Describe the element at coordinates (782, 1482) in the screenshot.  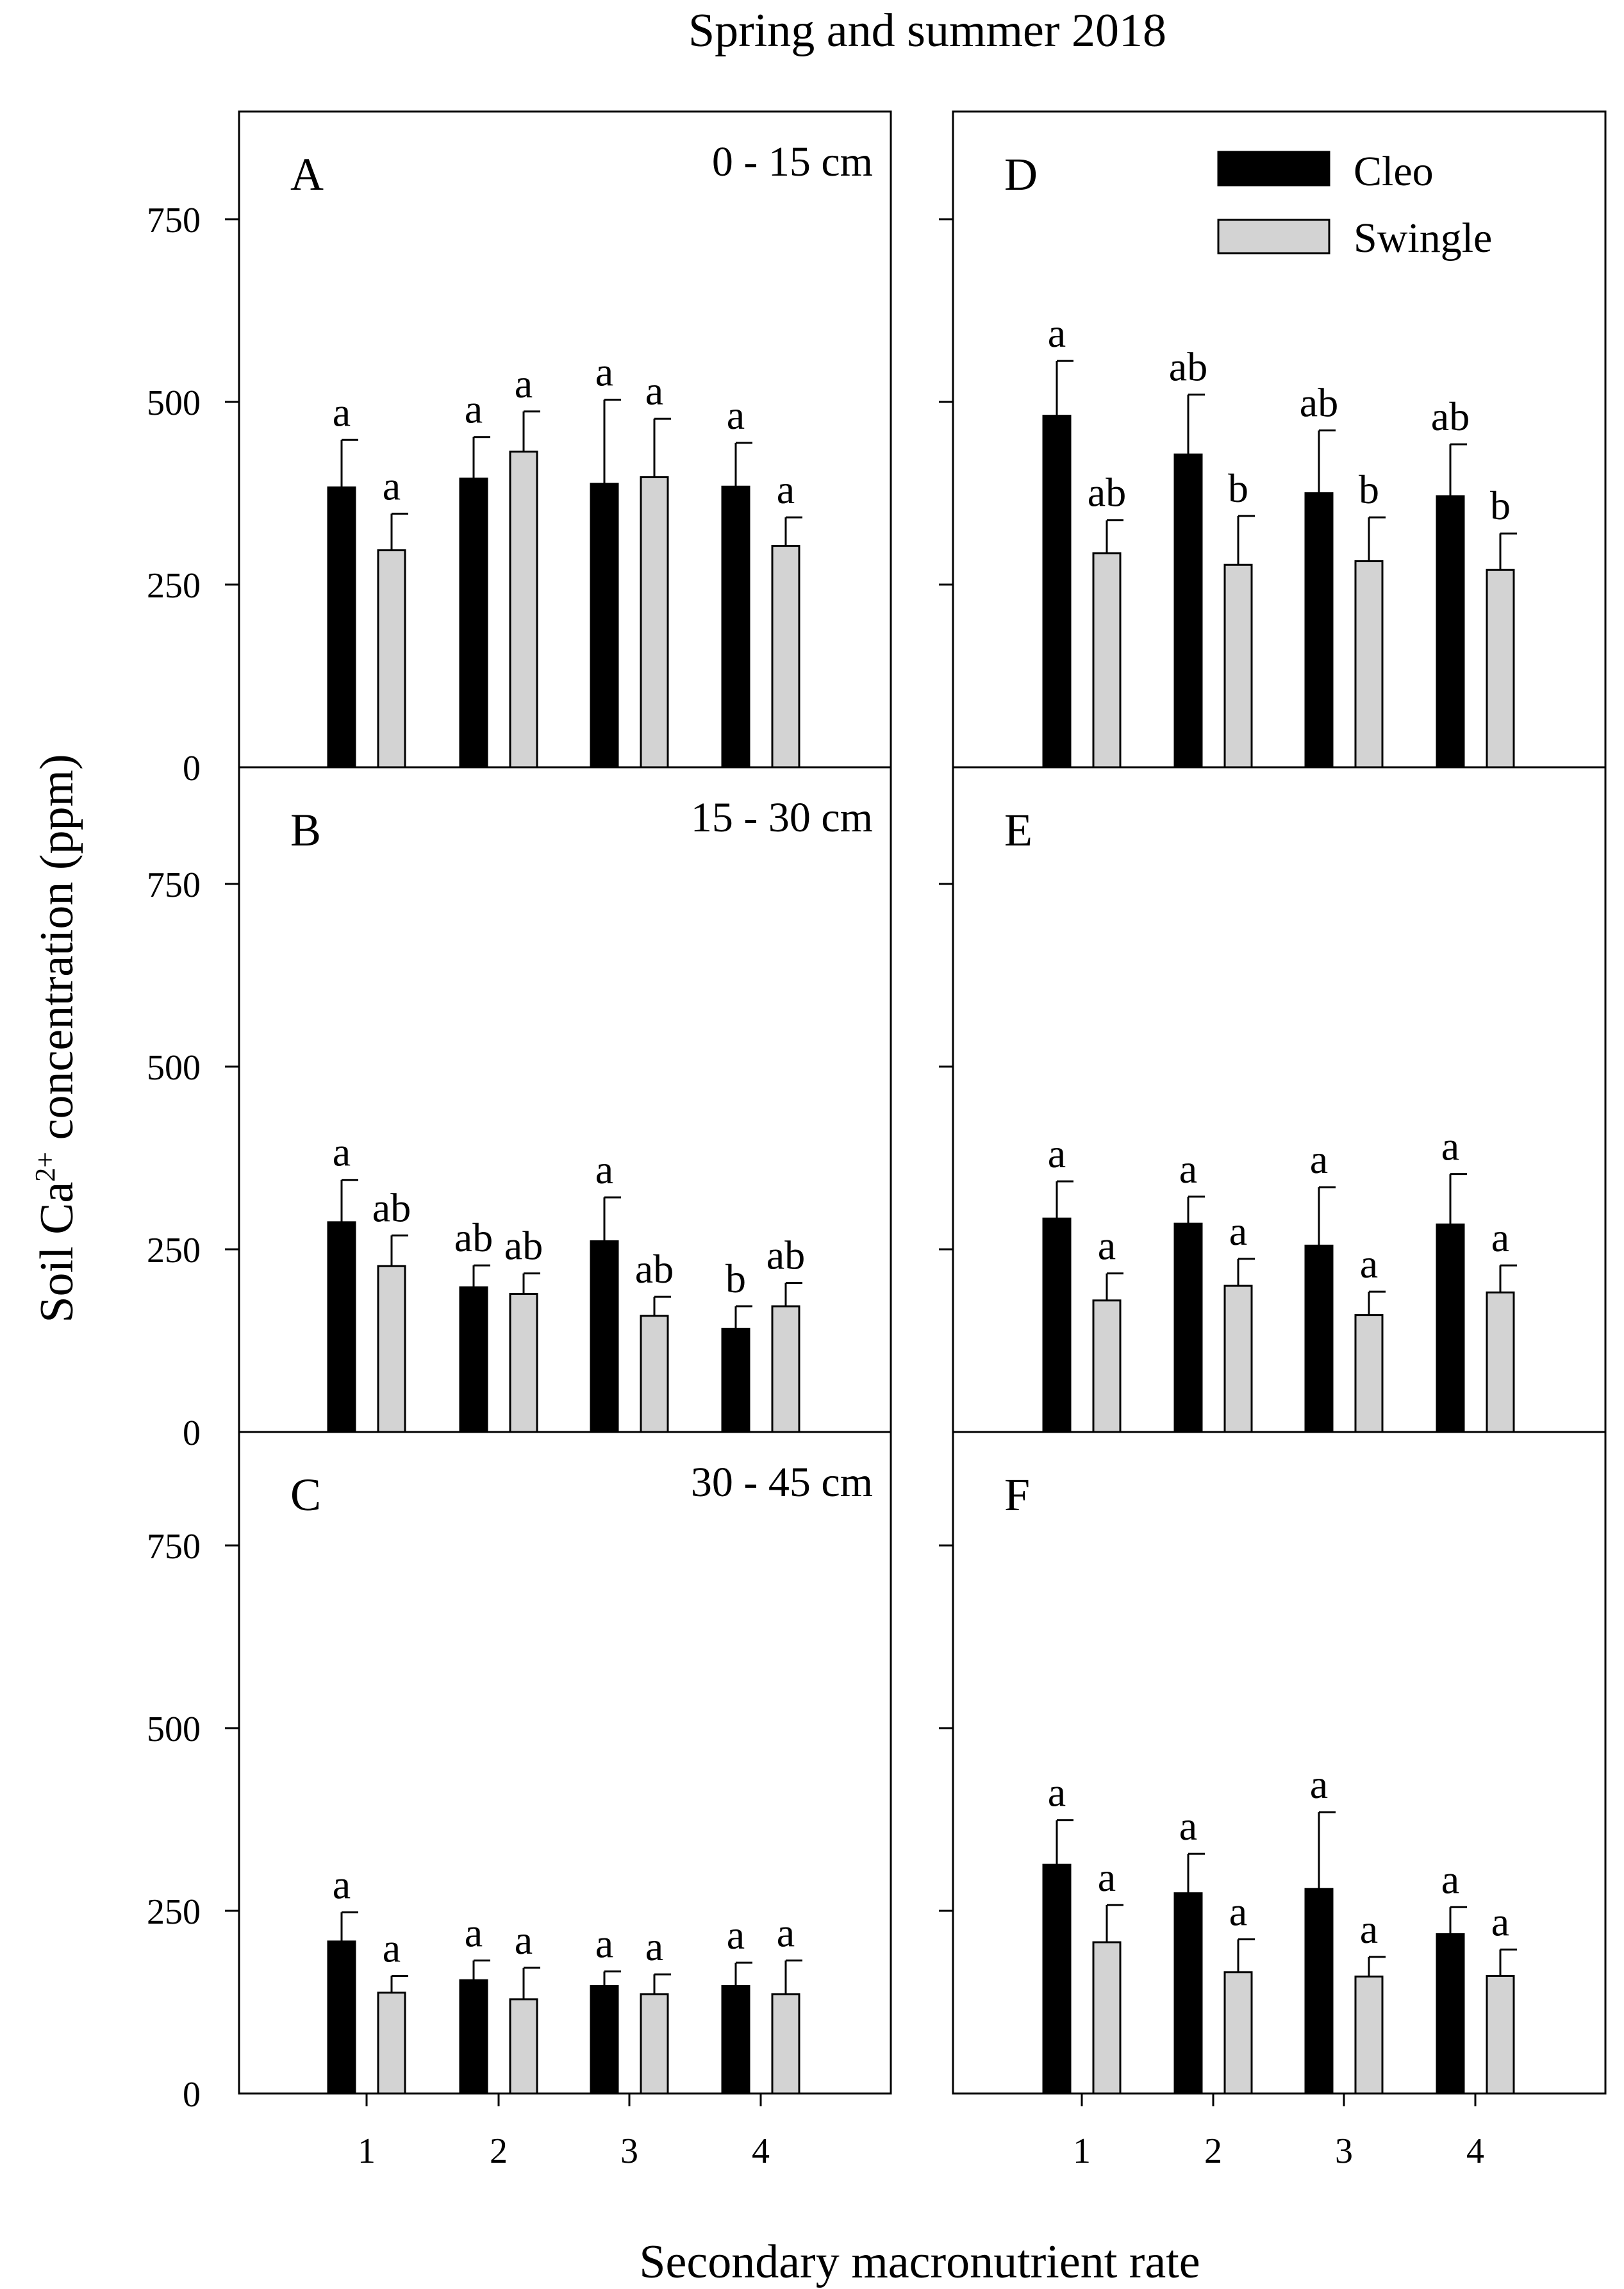
I see `depth-label: 30 - 45 cm` at that location.